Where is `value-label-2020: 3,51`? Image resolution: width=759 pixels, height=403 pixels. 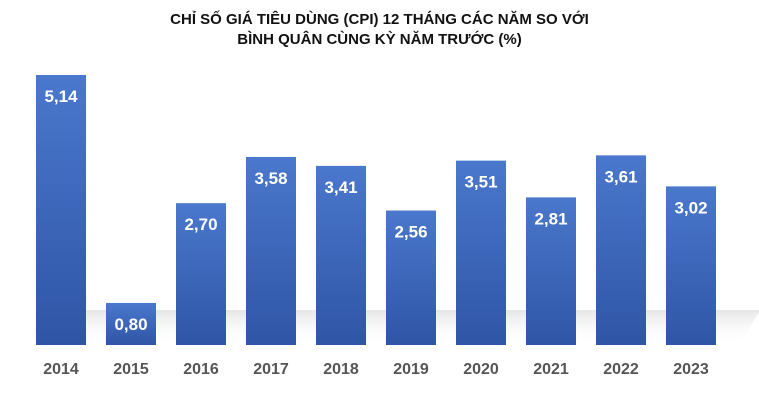
value-label-2020: 3,51 is located at coordinates (480, 182).